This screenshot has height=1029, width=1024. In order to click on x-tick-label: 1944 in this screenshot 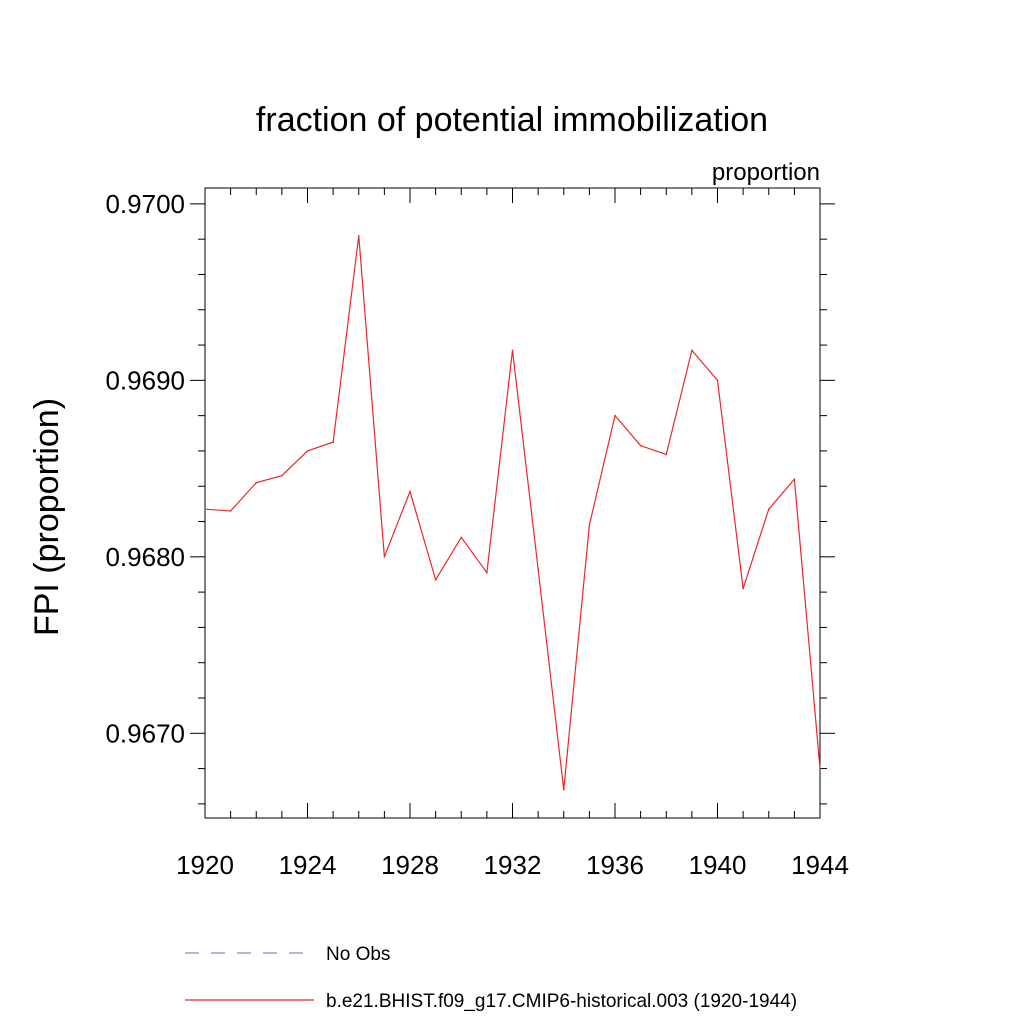, I will do `click(820, 865)`.